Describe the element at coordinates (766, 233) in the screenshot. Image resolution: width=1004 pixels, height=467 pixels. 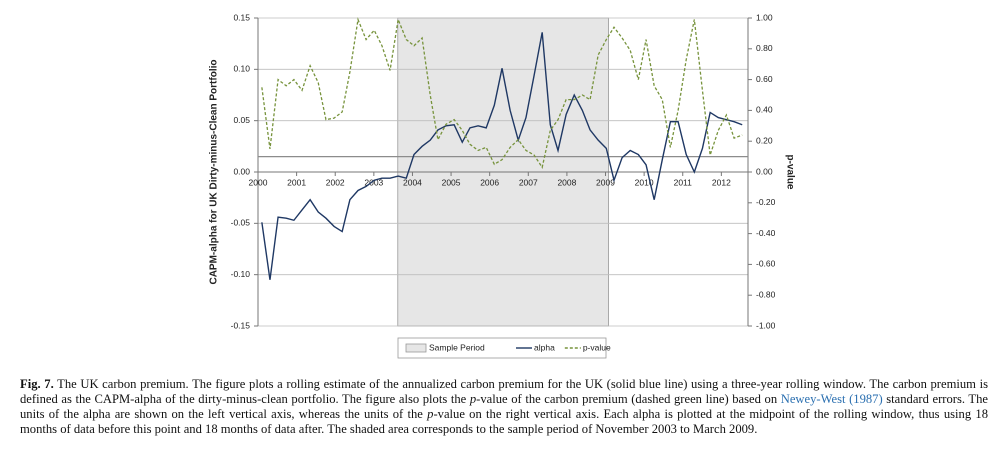
I see `y2-tick-label: -0.40` at that location.